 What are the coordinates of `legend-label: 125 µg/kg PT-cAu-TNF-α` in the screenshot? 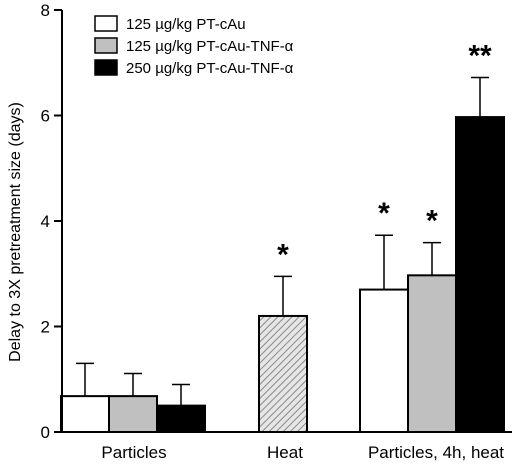 It's located at (210, 46).